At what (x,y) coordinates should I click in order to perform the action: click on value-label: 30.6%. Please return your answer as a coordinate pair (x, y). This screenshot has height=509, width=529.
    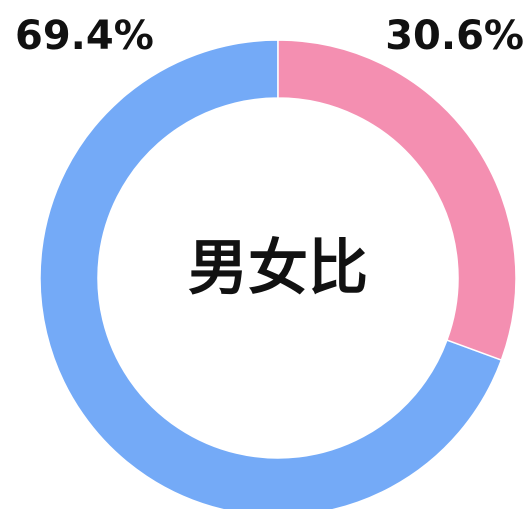
    Looking at the image, I should click on (454, 36).